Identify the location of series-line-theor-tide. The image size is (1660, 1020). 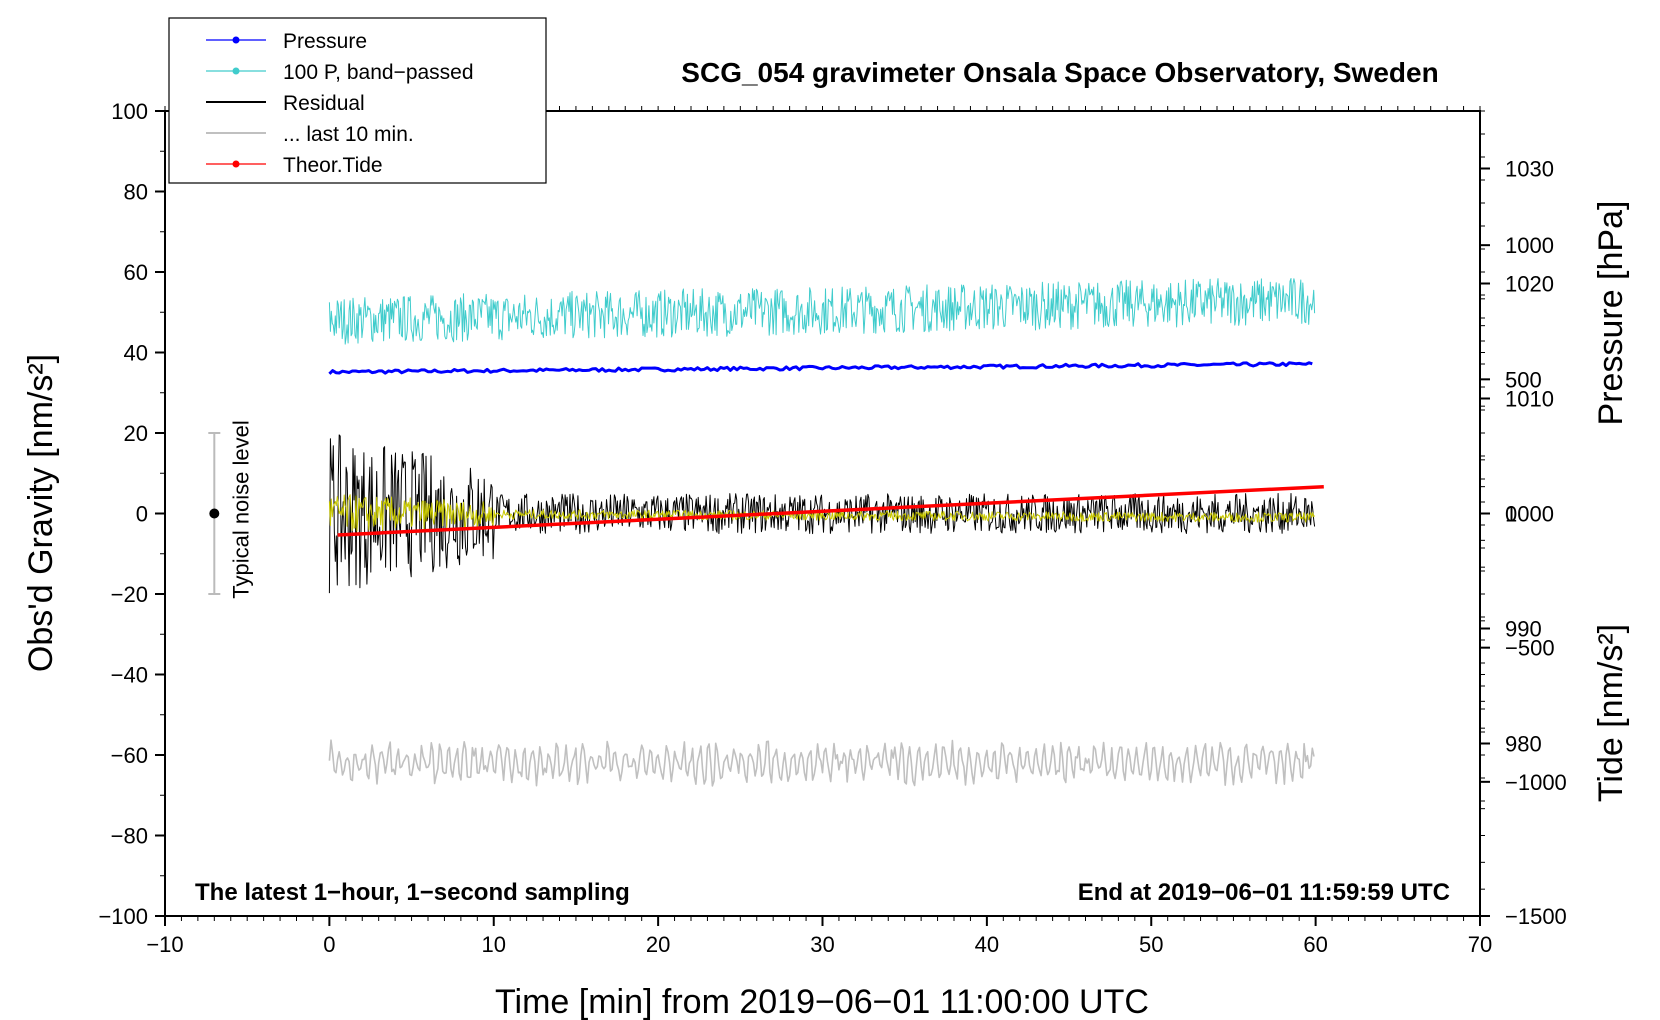
(830, 510).